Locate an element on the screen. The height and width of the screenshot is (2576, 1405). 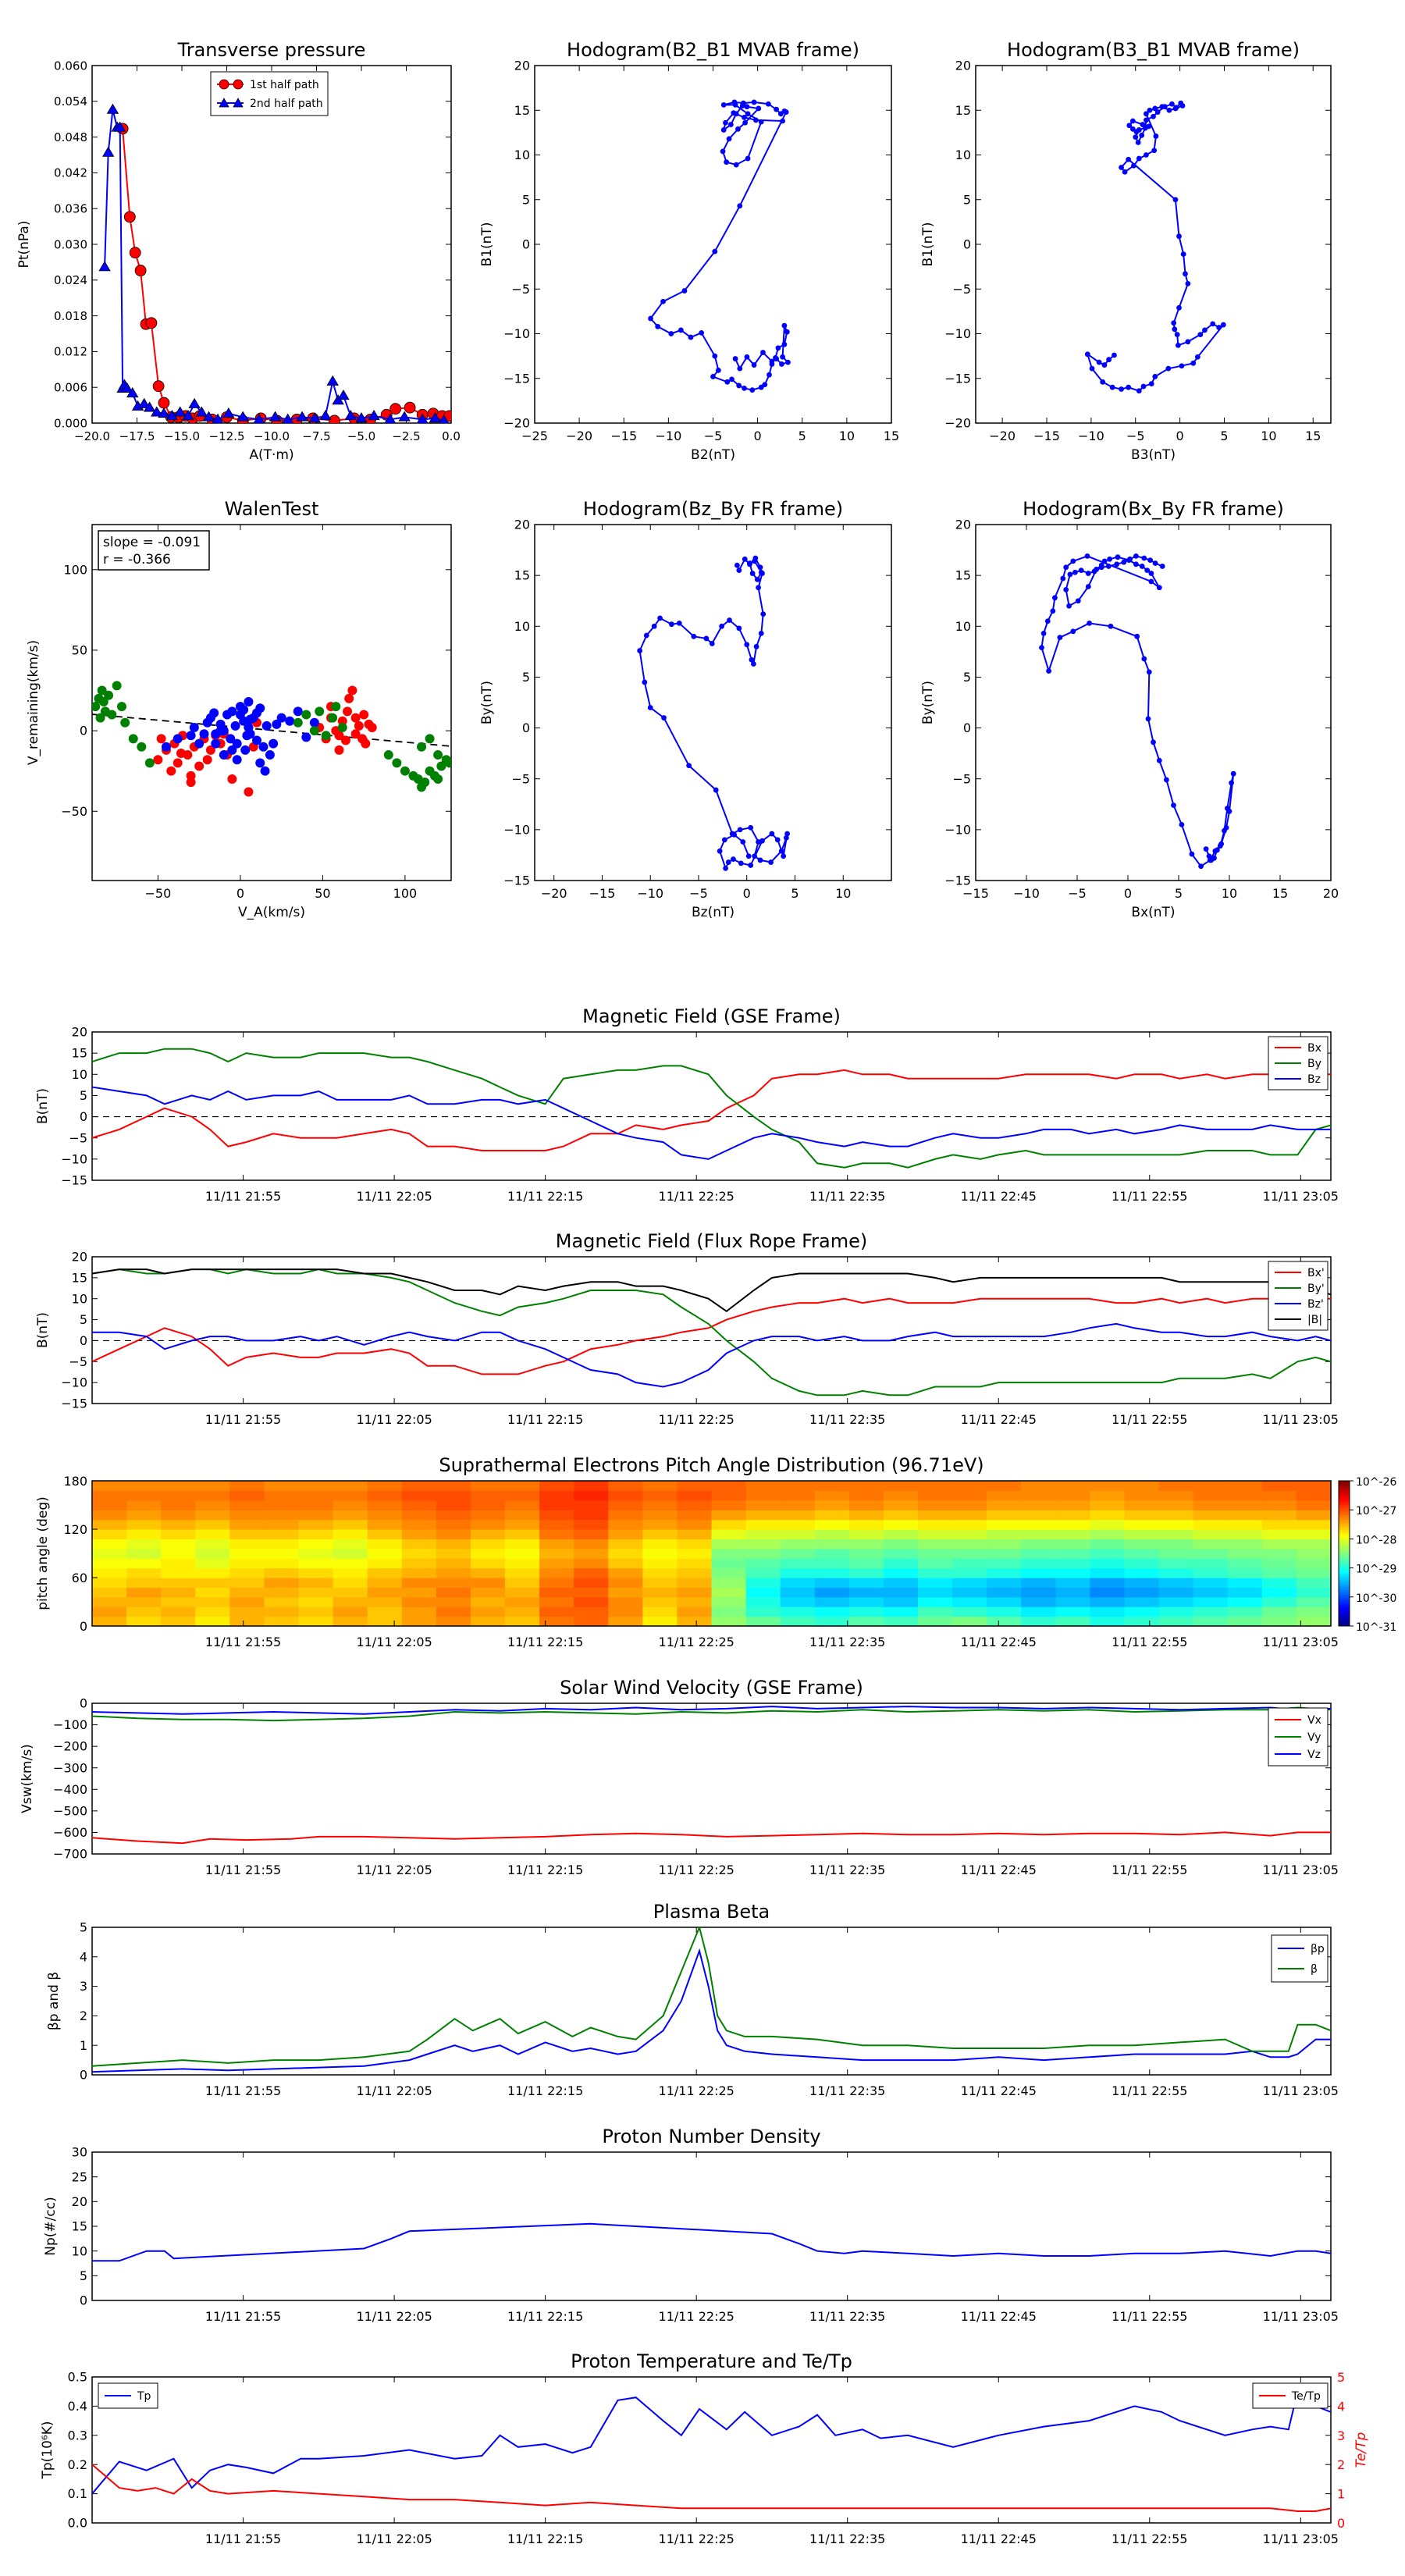
y-tick-label: 5 is located at coordinates (84, 1319).